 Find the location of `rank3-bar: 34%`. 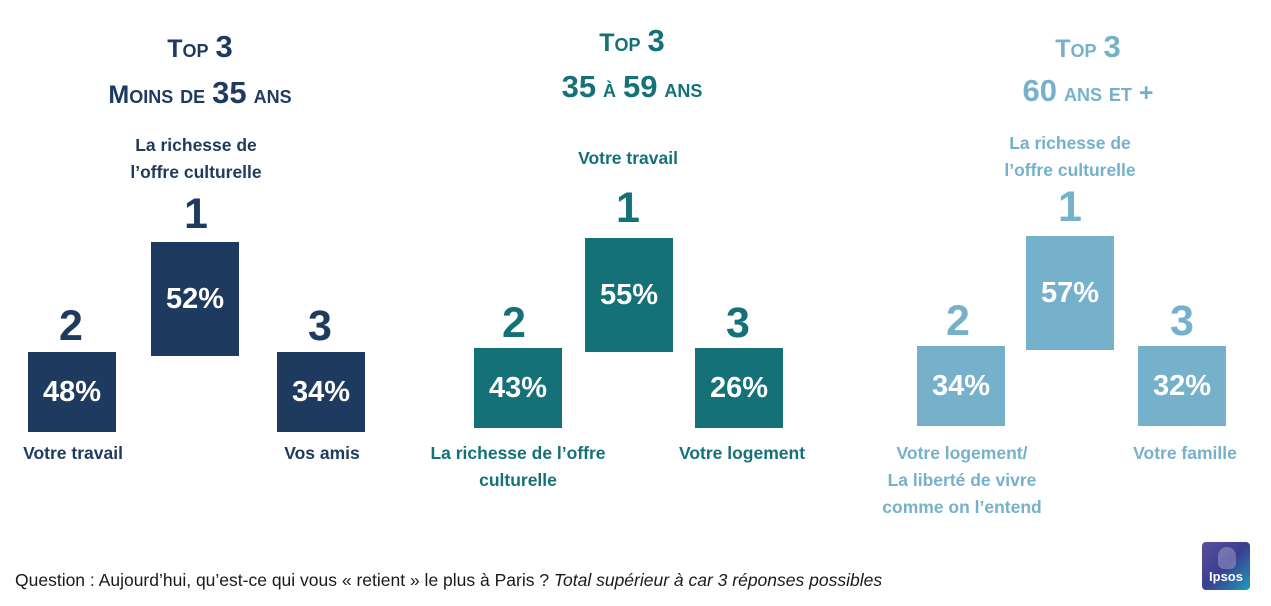

rank3-bar: 34% is located at coordinates (321, 392).